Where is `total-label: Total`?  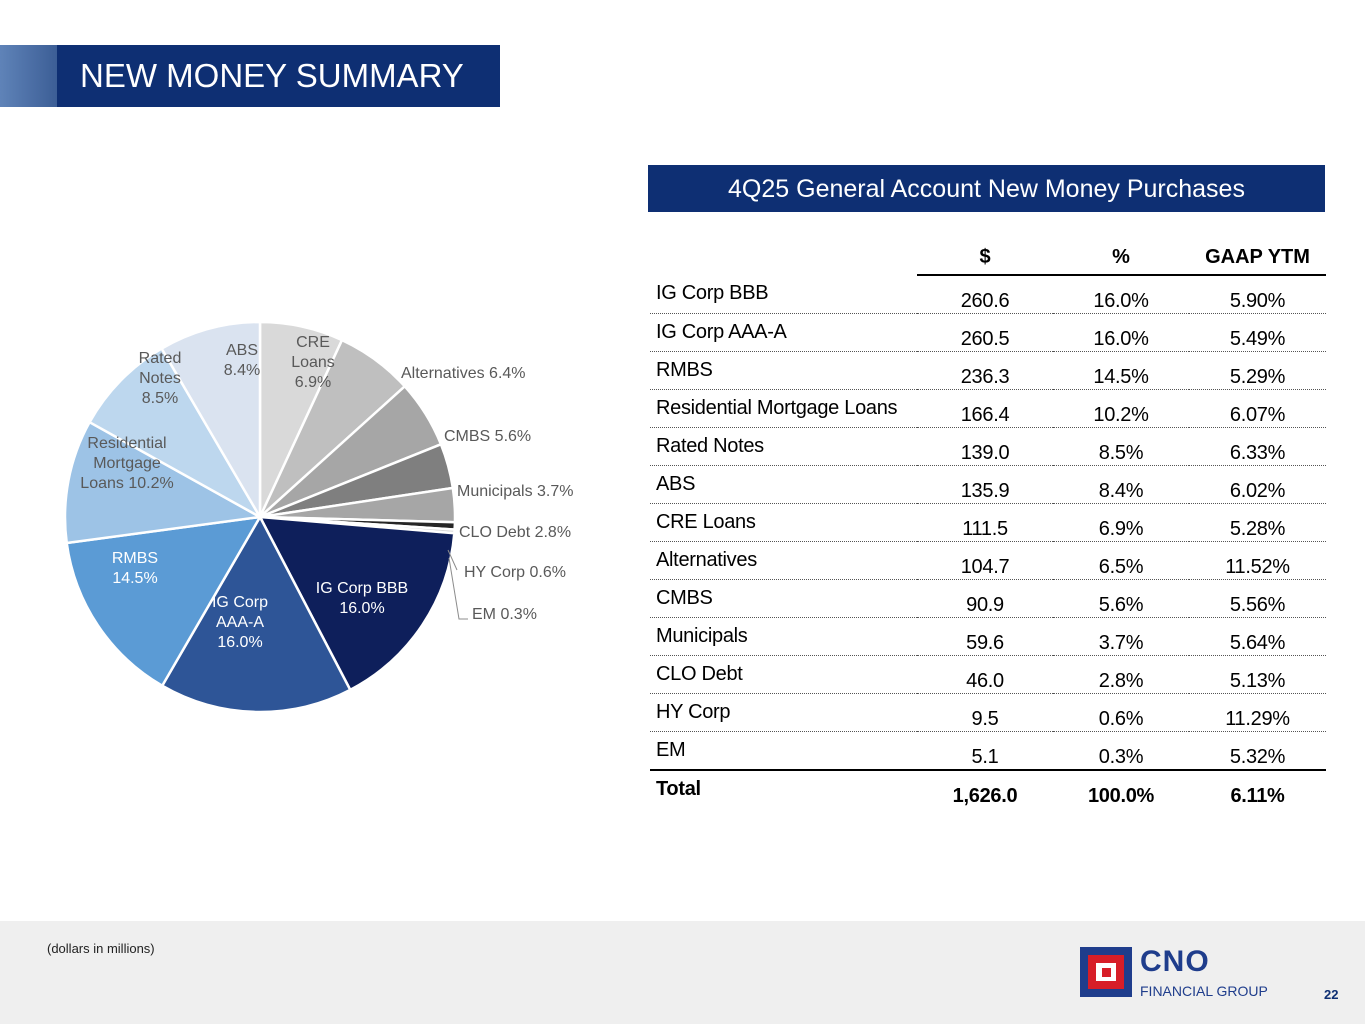
total-label: Total is located at coordinates (678, 789).